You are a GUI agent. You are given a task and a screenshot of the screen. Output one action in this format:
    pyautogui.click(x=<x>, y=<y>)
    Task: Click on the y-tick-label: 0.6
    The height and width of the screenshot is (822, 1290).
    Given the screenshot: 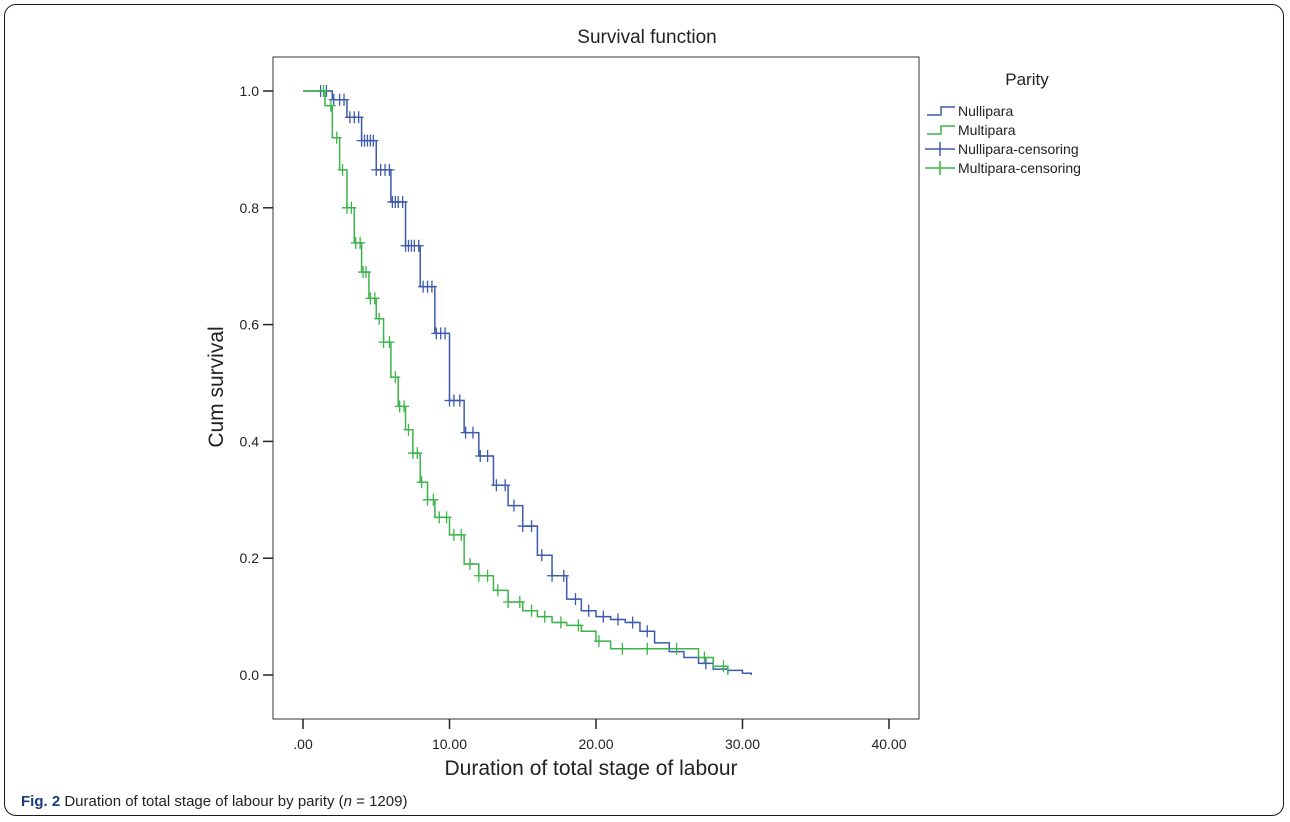 What is the action you would take?
    pyautogui.click(x=250, y=325)
    